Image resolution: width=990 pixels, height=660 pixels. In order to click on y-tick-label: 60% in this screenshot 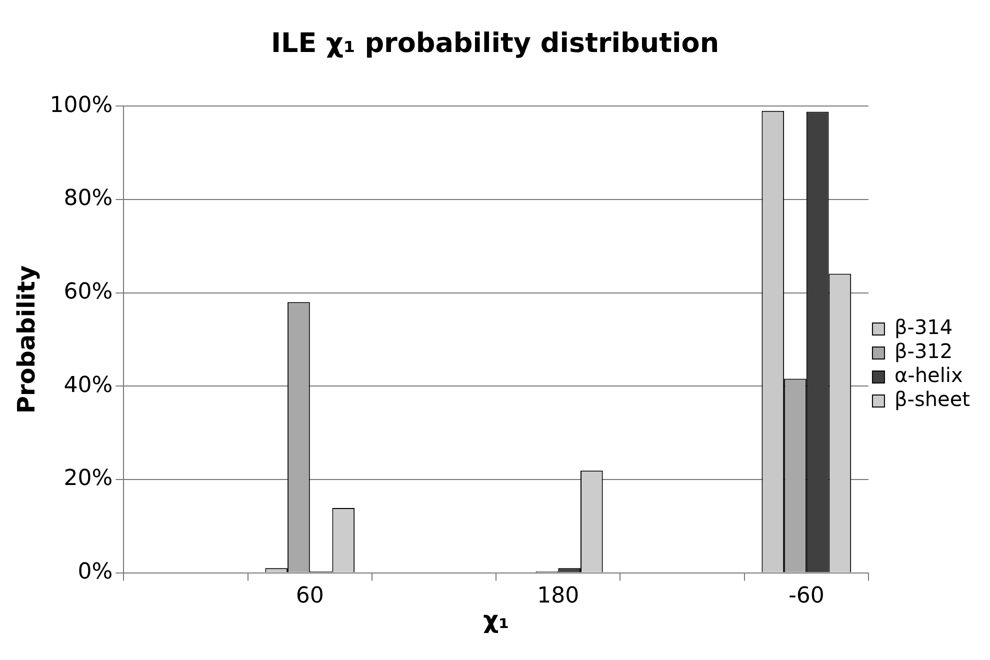, I will do `click(88, 292)`.